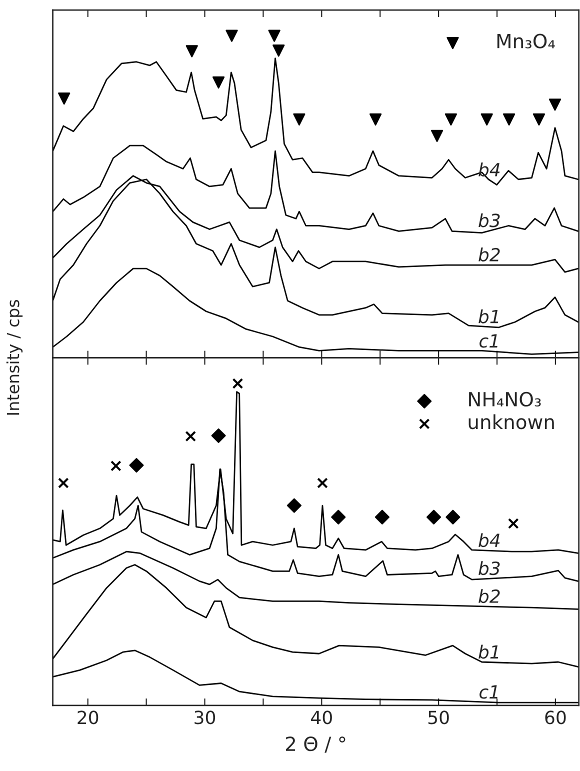  I want to click on legend-label: Mn₃O₄, so click(526, 41).